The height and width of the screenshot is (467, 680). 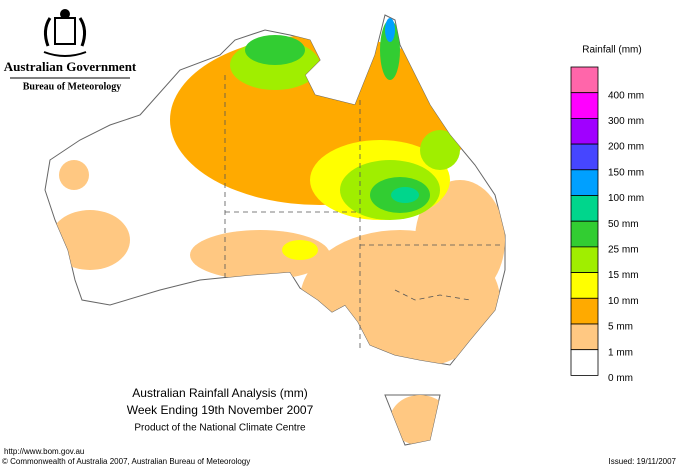 I want to click on map-credit: Product of the National Climate Centre, so click(x=220, y=428).